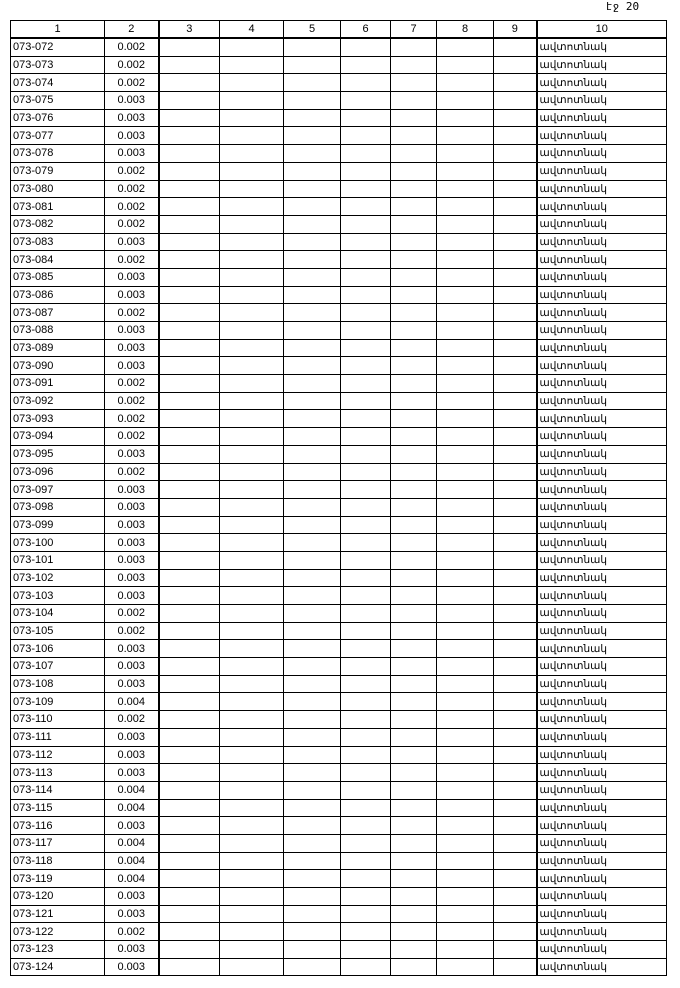  Describe the element at coordinates (57, 560) in the screenshot. I see `cell-code: 073-101` at that location.